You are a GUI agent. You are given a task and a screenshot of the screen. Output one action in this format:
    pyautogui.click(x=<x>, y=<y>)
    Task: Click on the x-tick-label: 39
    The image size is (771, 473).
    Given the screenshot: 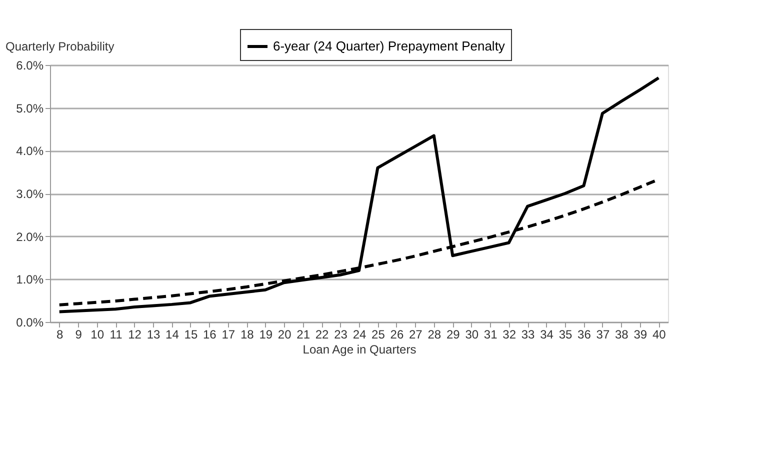 What is the action you would take?
    pyautogui.click(x=641, y=335)
    